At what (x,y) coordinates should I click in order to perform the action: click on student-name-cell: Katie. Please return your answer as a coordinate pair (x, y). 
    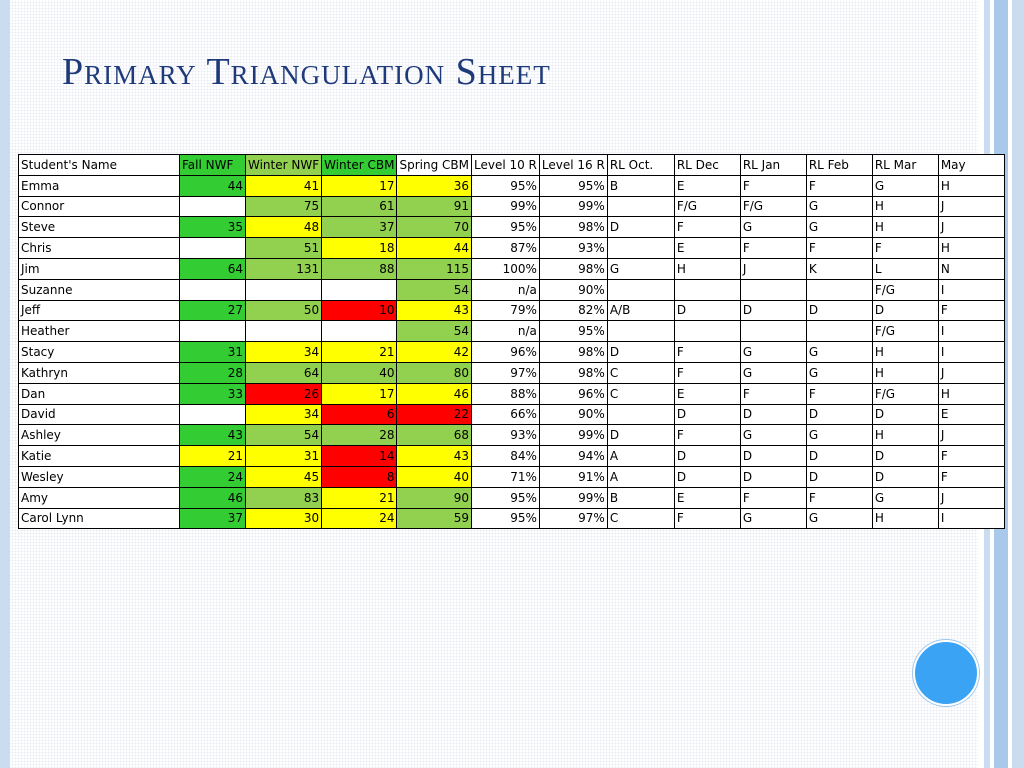
    Looking at the image, I should click on (99, 456).